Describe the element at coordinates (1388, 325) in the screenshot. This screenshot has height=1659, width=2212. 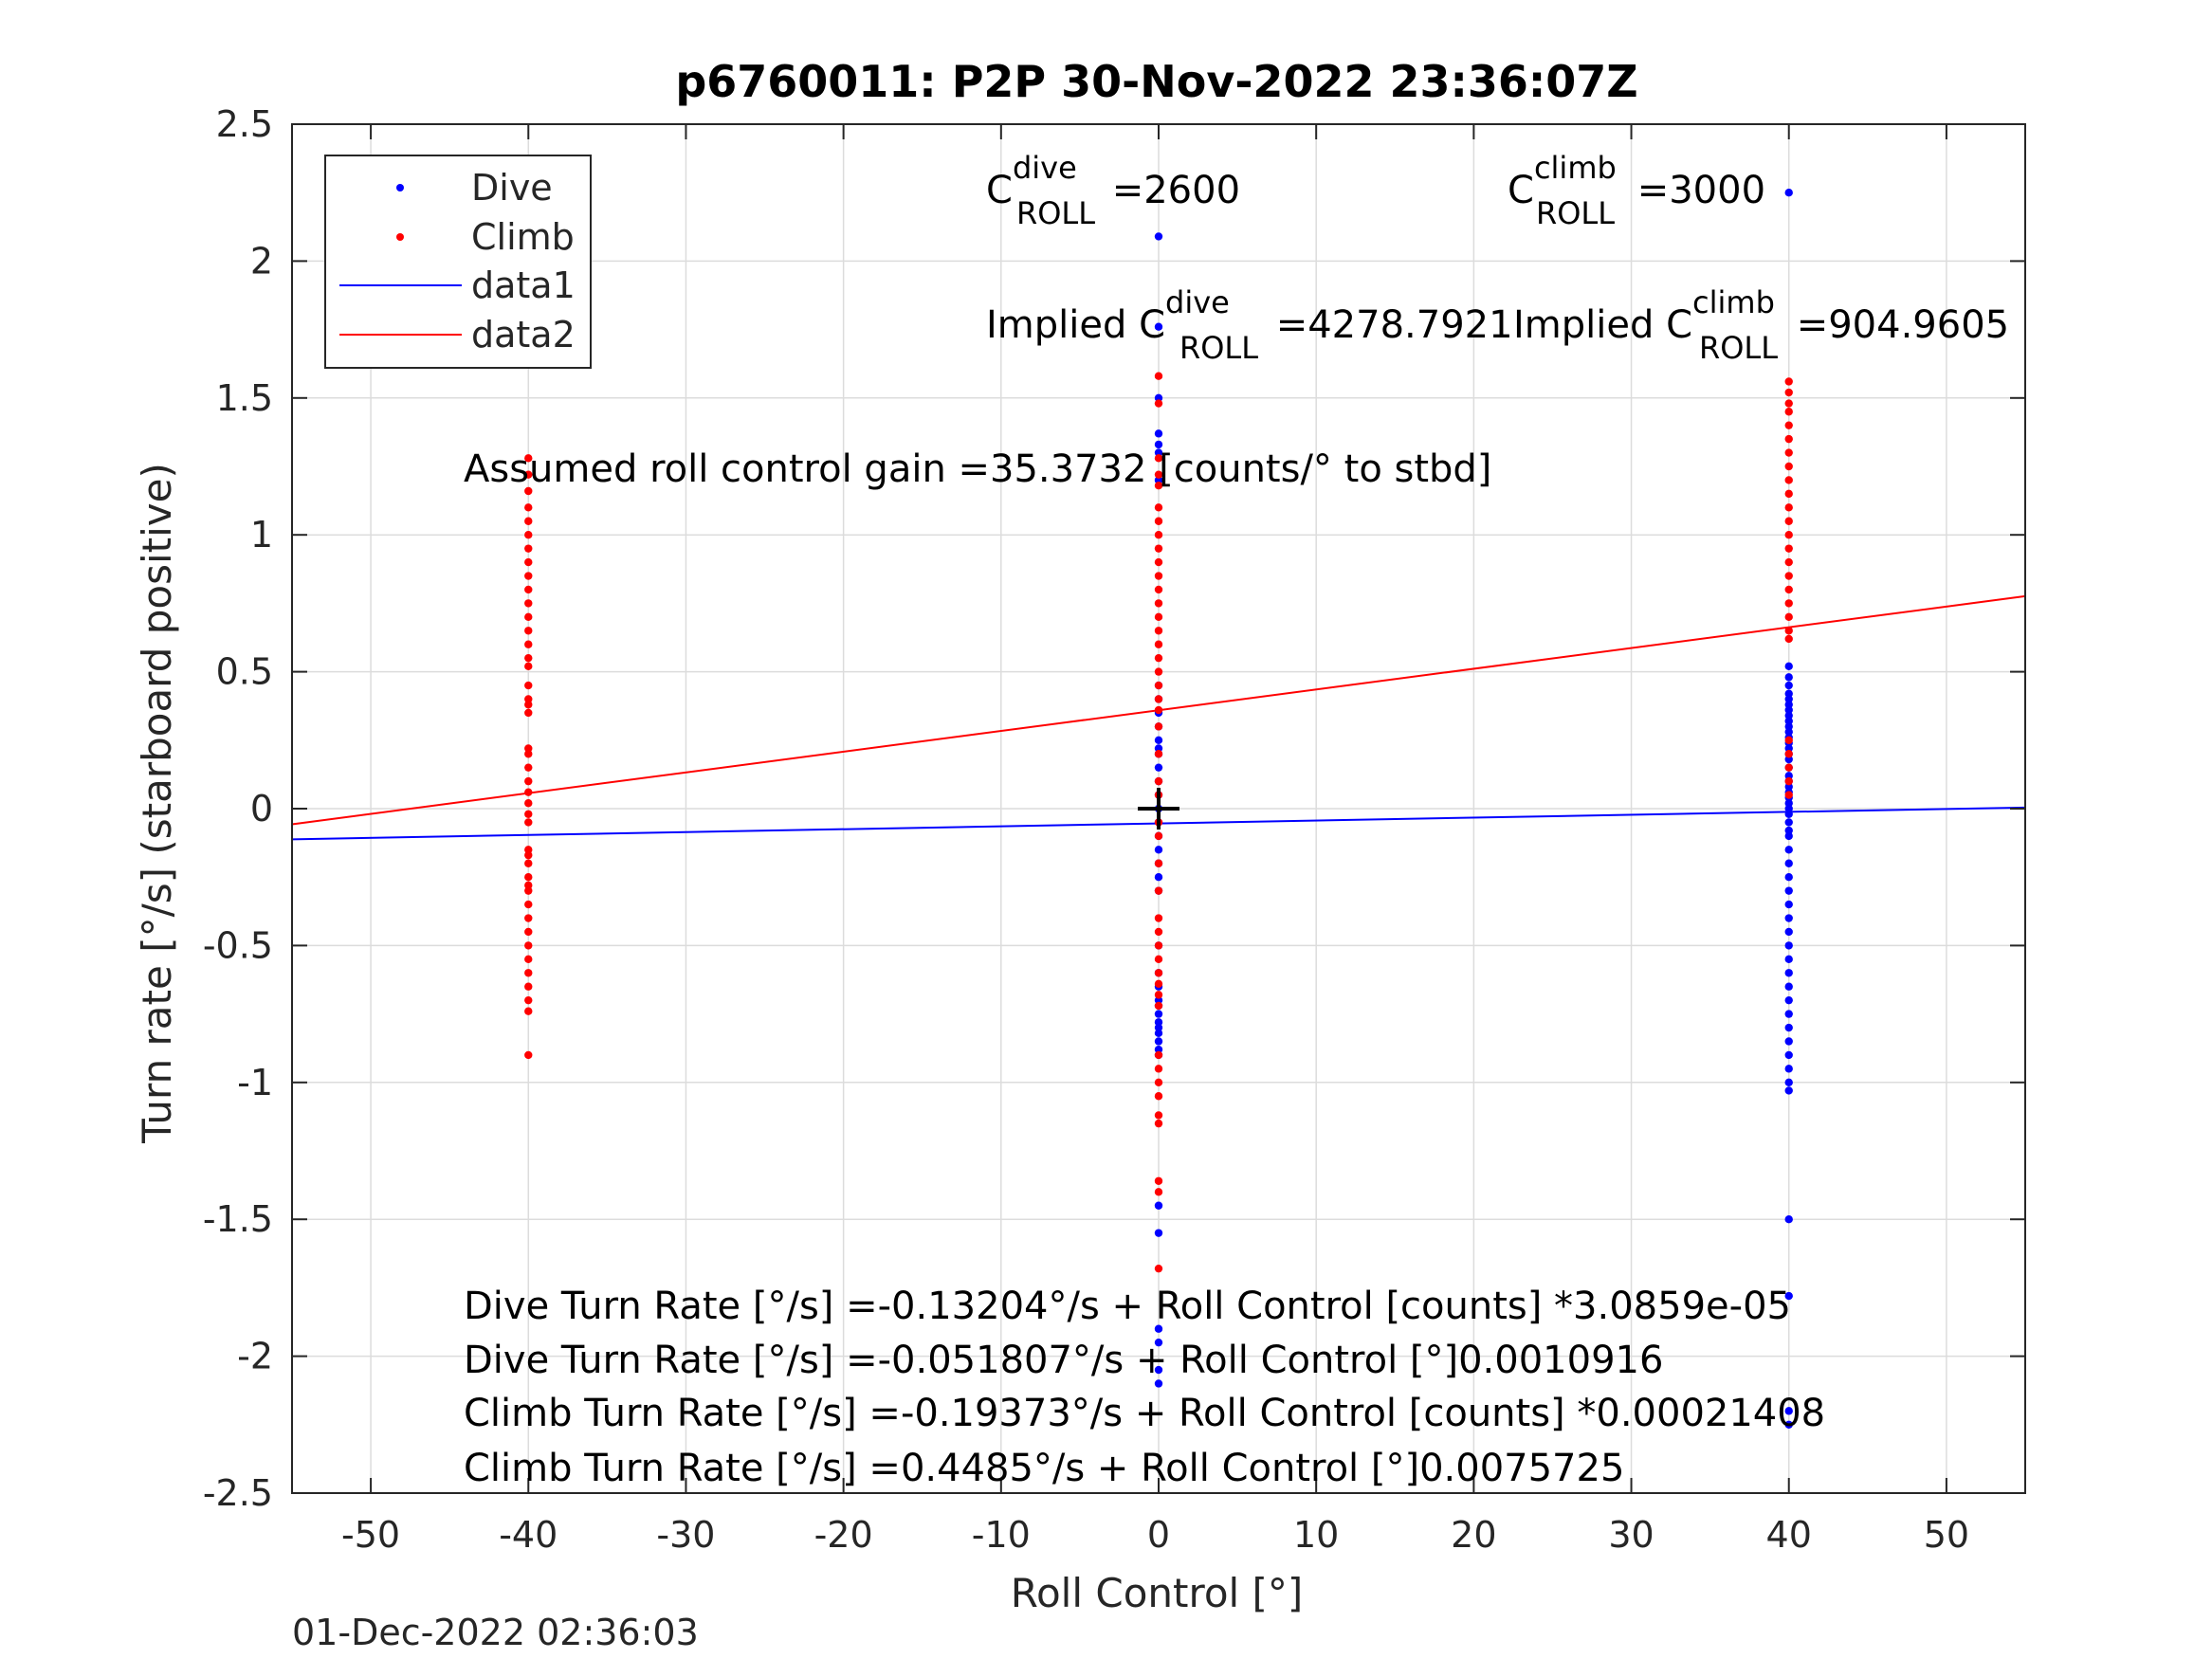
I see `implied-dive-value: =4278.7921` at that location.